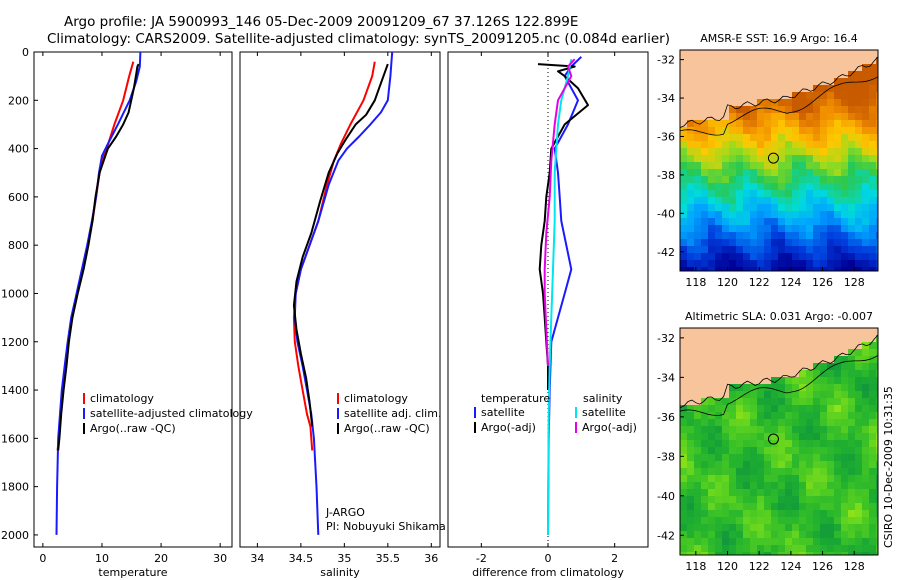 This screenshot has width=900, height=580. Describe the element at coordinates (18, 197) in the screenshot. I see `temperature-ytick-label: 600` at that location.